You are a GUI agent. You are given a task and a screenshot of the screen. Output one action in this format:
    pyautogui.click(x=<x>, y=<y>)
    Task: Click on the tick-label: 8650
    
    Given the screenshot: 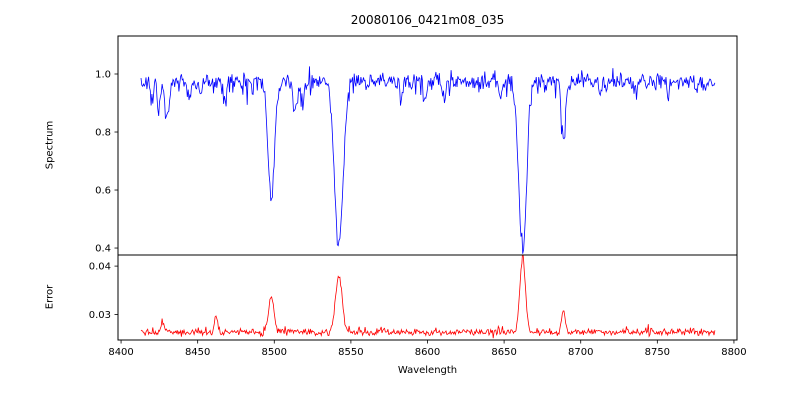 What is the action you would take?
    pyautogui.click(x=503, y=352)
    